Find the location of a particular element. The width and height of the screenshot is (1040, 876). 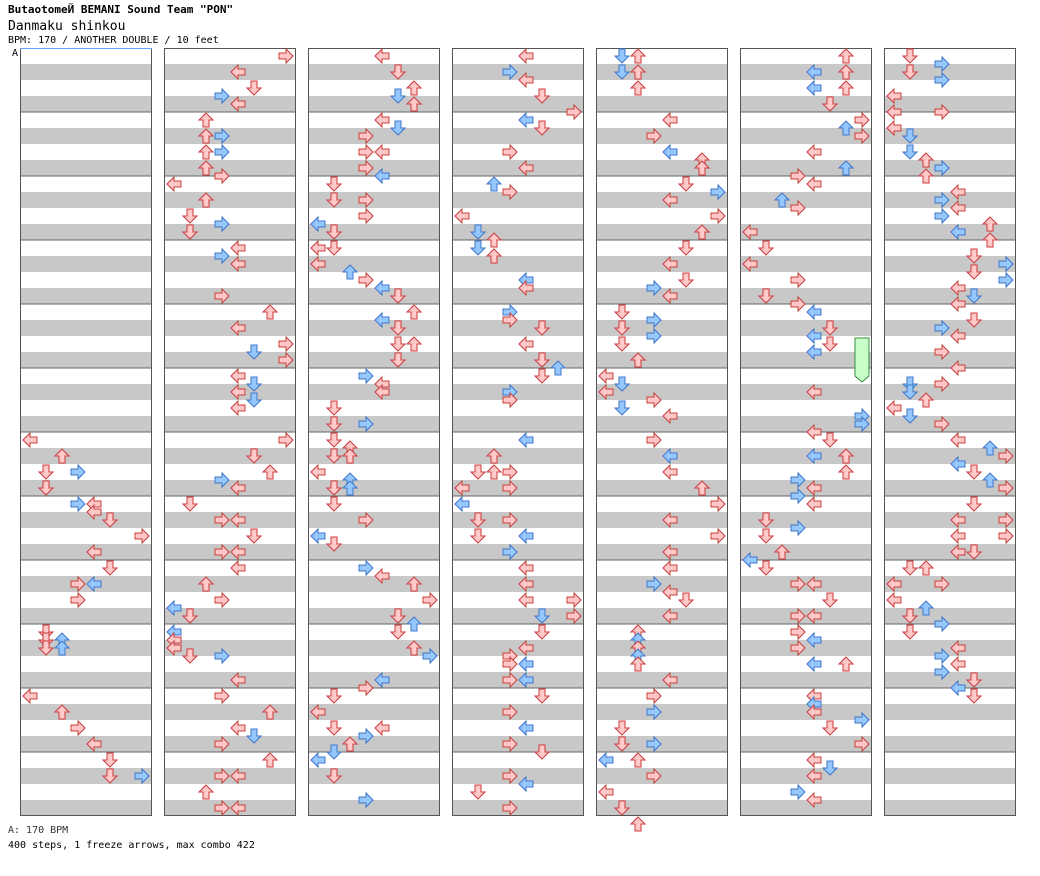

chart-column is located at coordinates (230, 432).